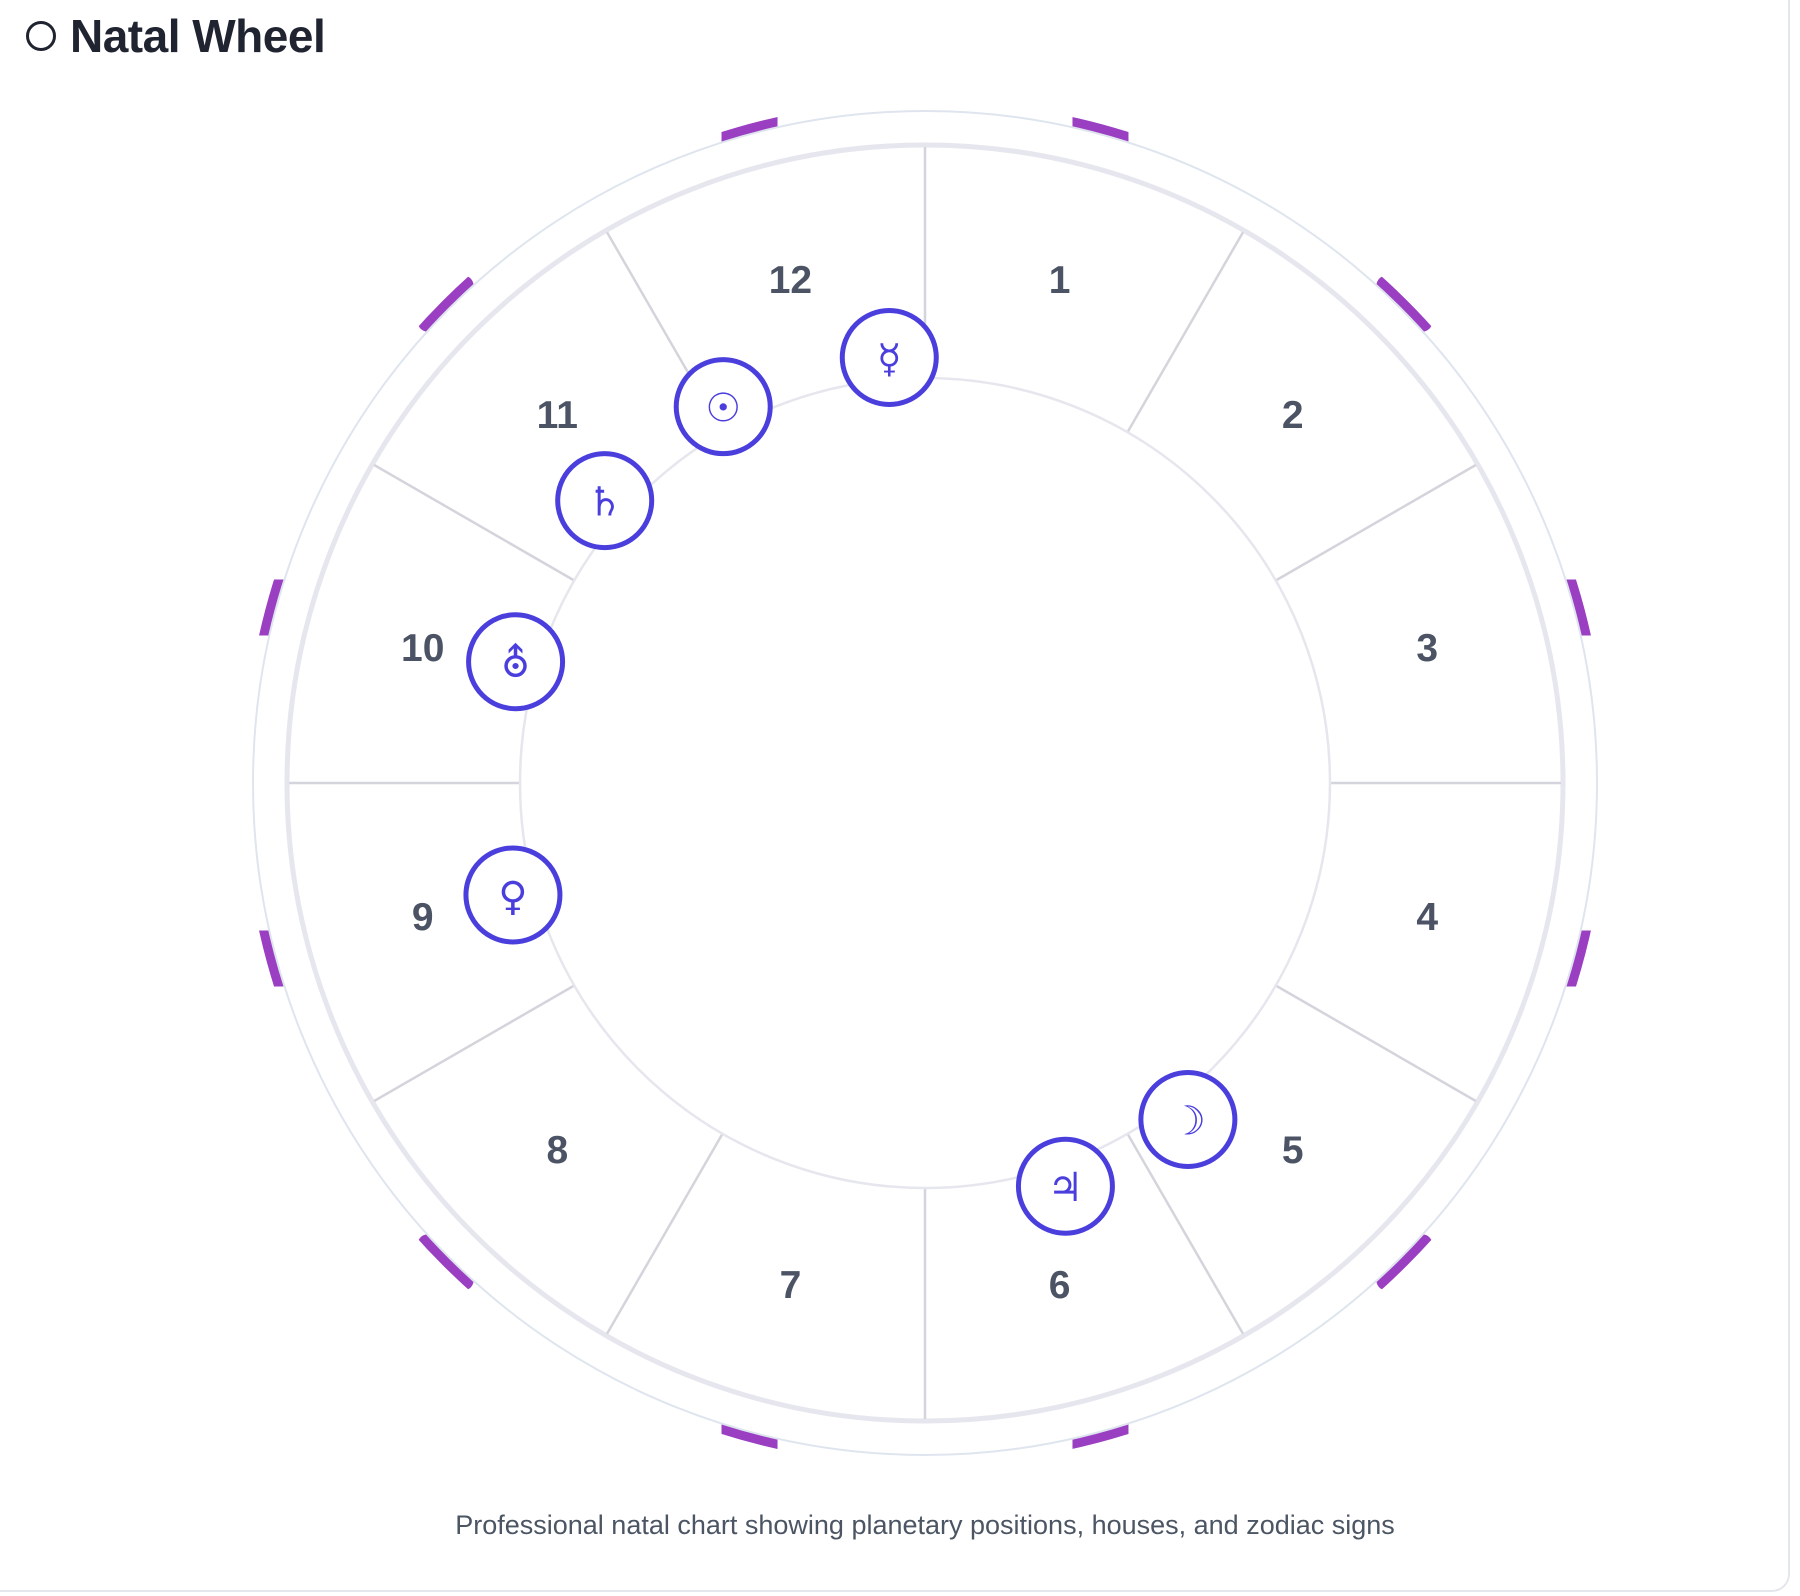 This screenshot has height=1596, width=1800. What do you see at coordinates (790, 280) in the screenshot?
I see `house-label-12: 12` at bounding box center [790, 280].